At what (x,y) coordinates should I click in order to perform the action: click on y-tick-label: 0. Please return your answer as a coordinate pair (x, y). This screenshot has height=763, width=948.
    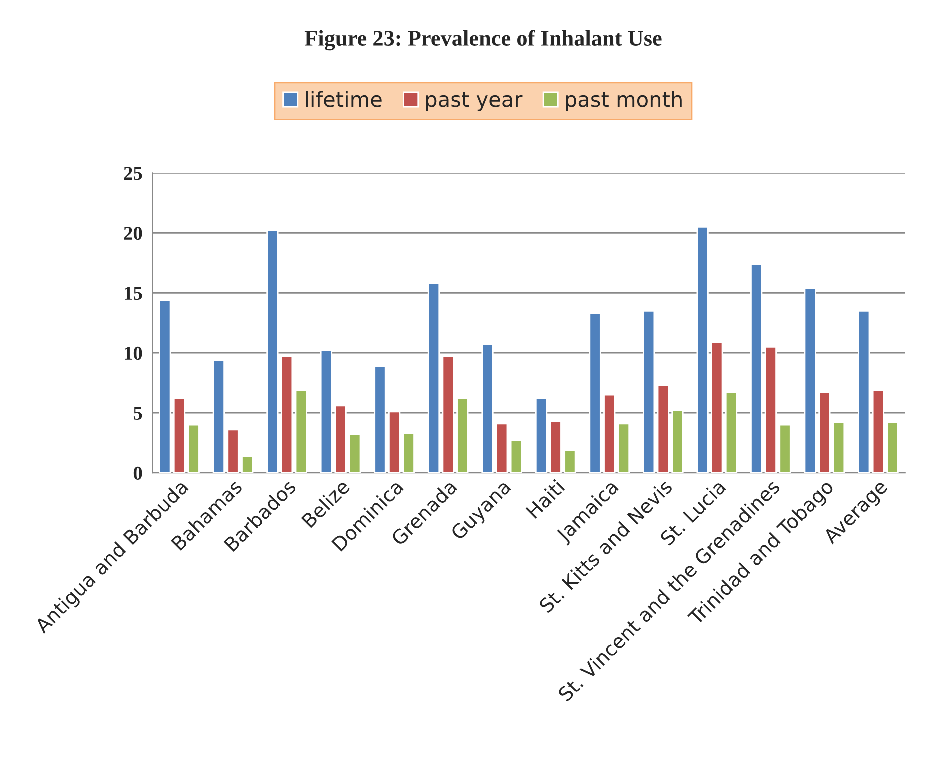
    Looking at the image, I should click on (138, 473).